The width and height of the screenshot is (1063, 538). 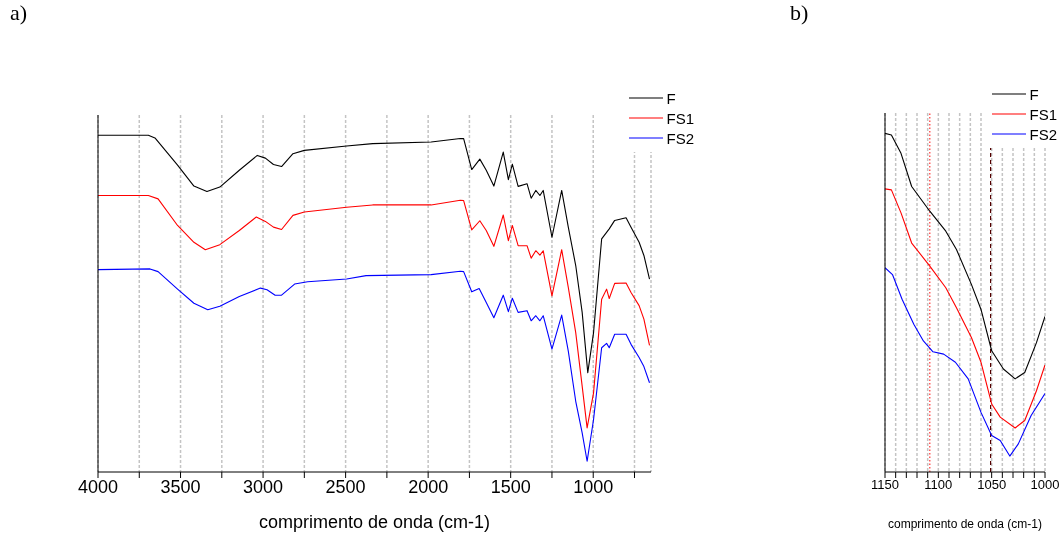 I want to click on x-tick-label: 3000, so click(x=263, y=486).